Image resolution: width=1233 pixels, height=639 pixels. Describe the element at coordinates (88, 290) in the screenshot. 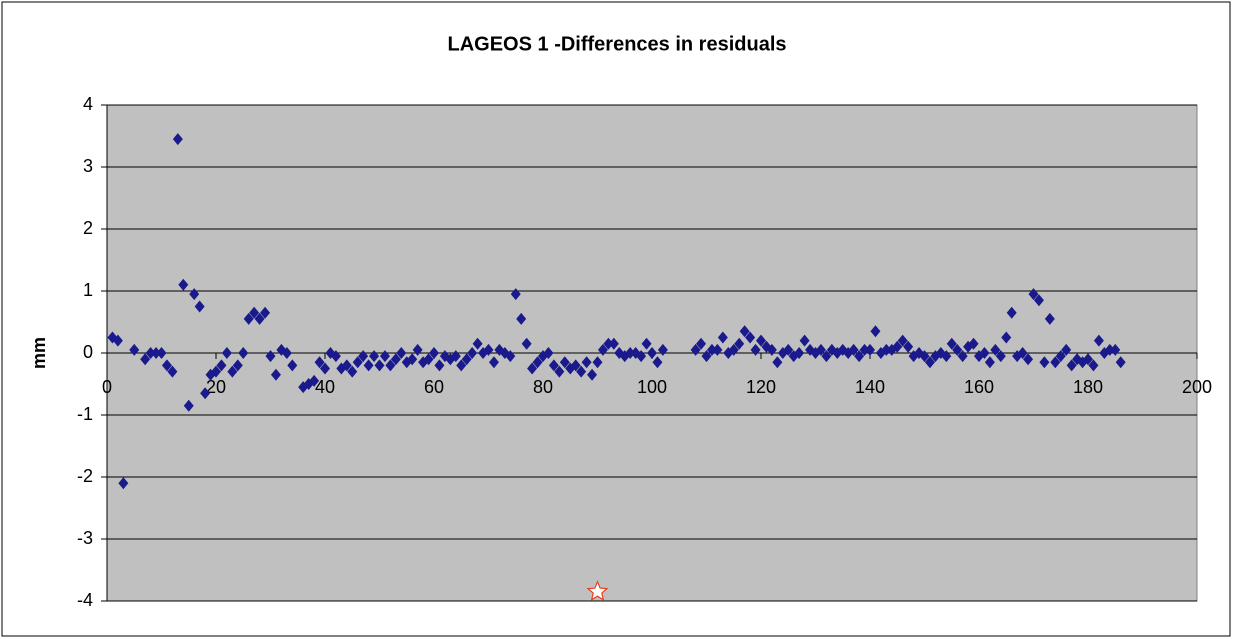

I see `y-tick-label: 1` at that location.